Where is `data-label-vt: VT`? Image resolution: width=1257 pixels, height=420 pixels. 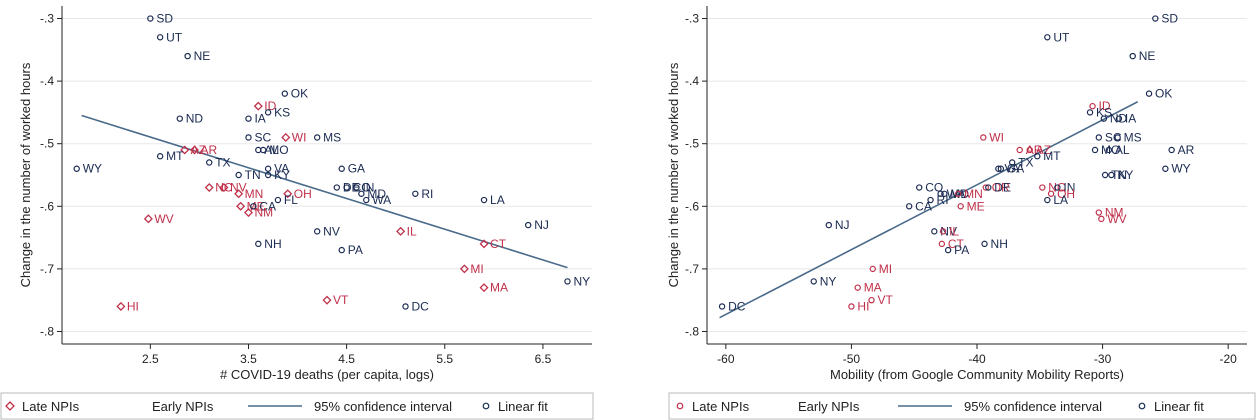 data-label-vt: VT is located at coordinates (886, 300).